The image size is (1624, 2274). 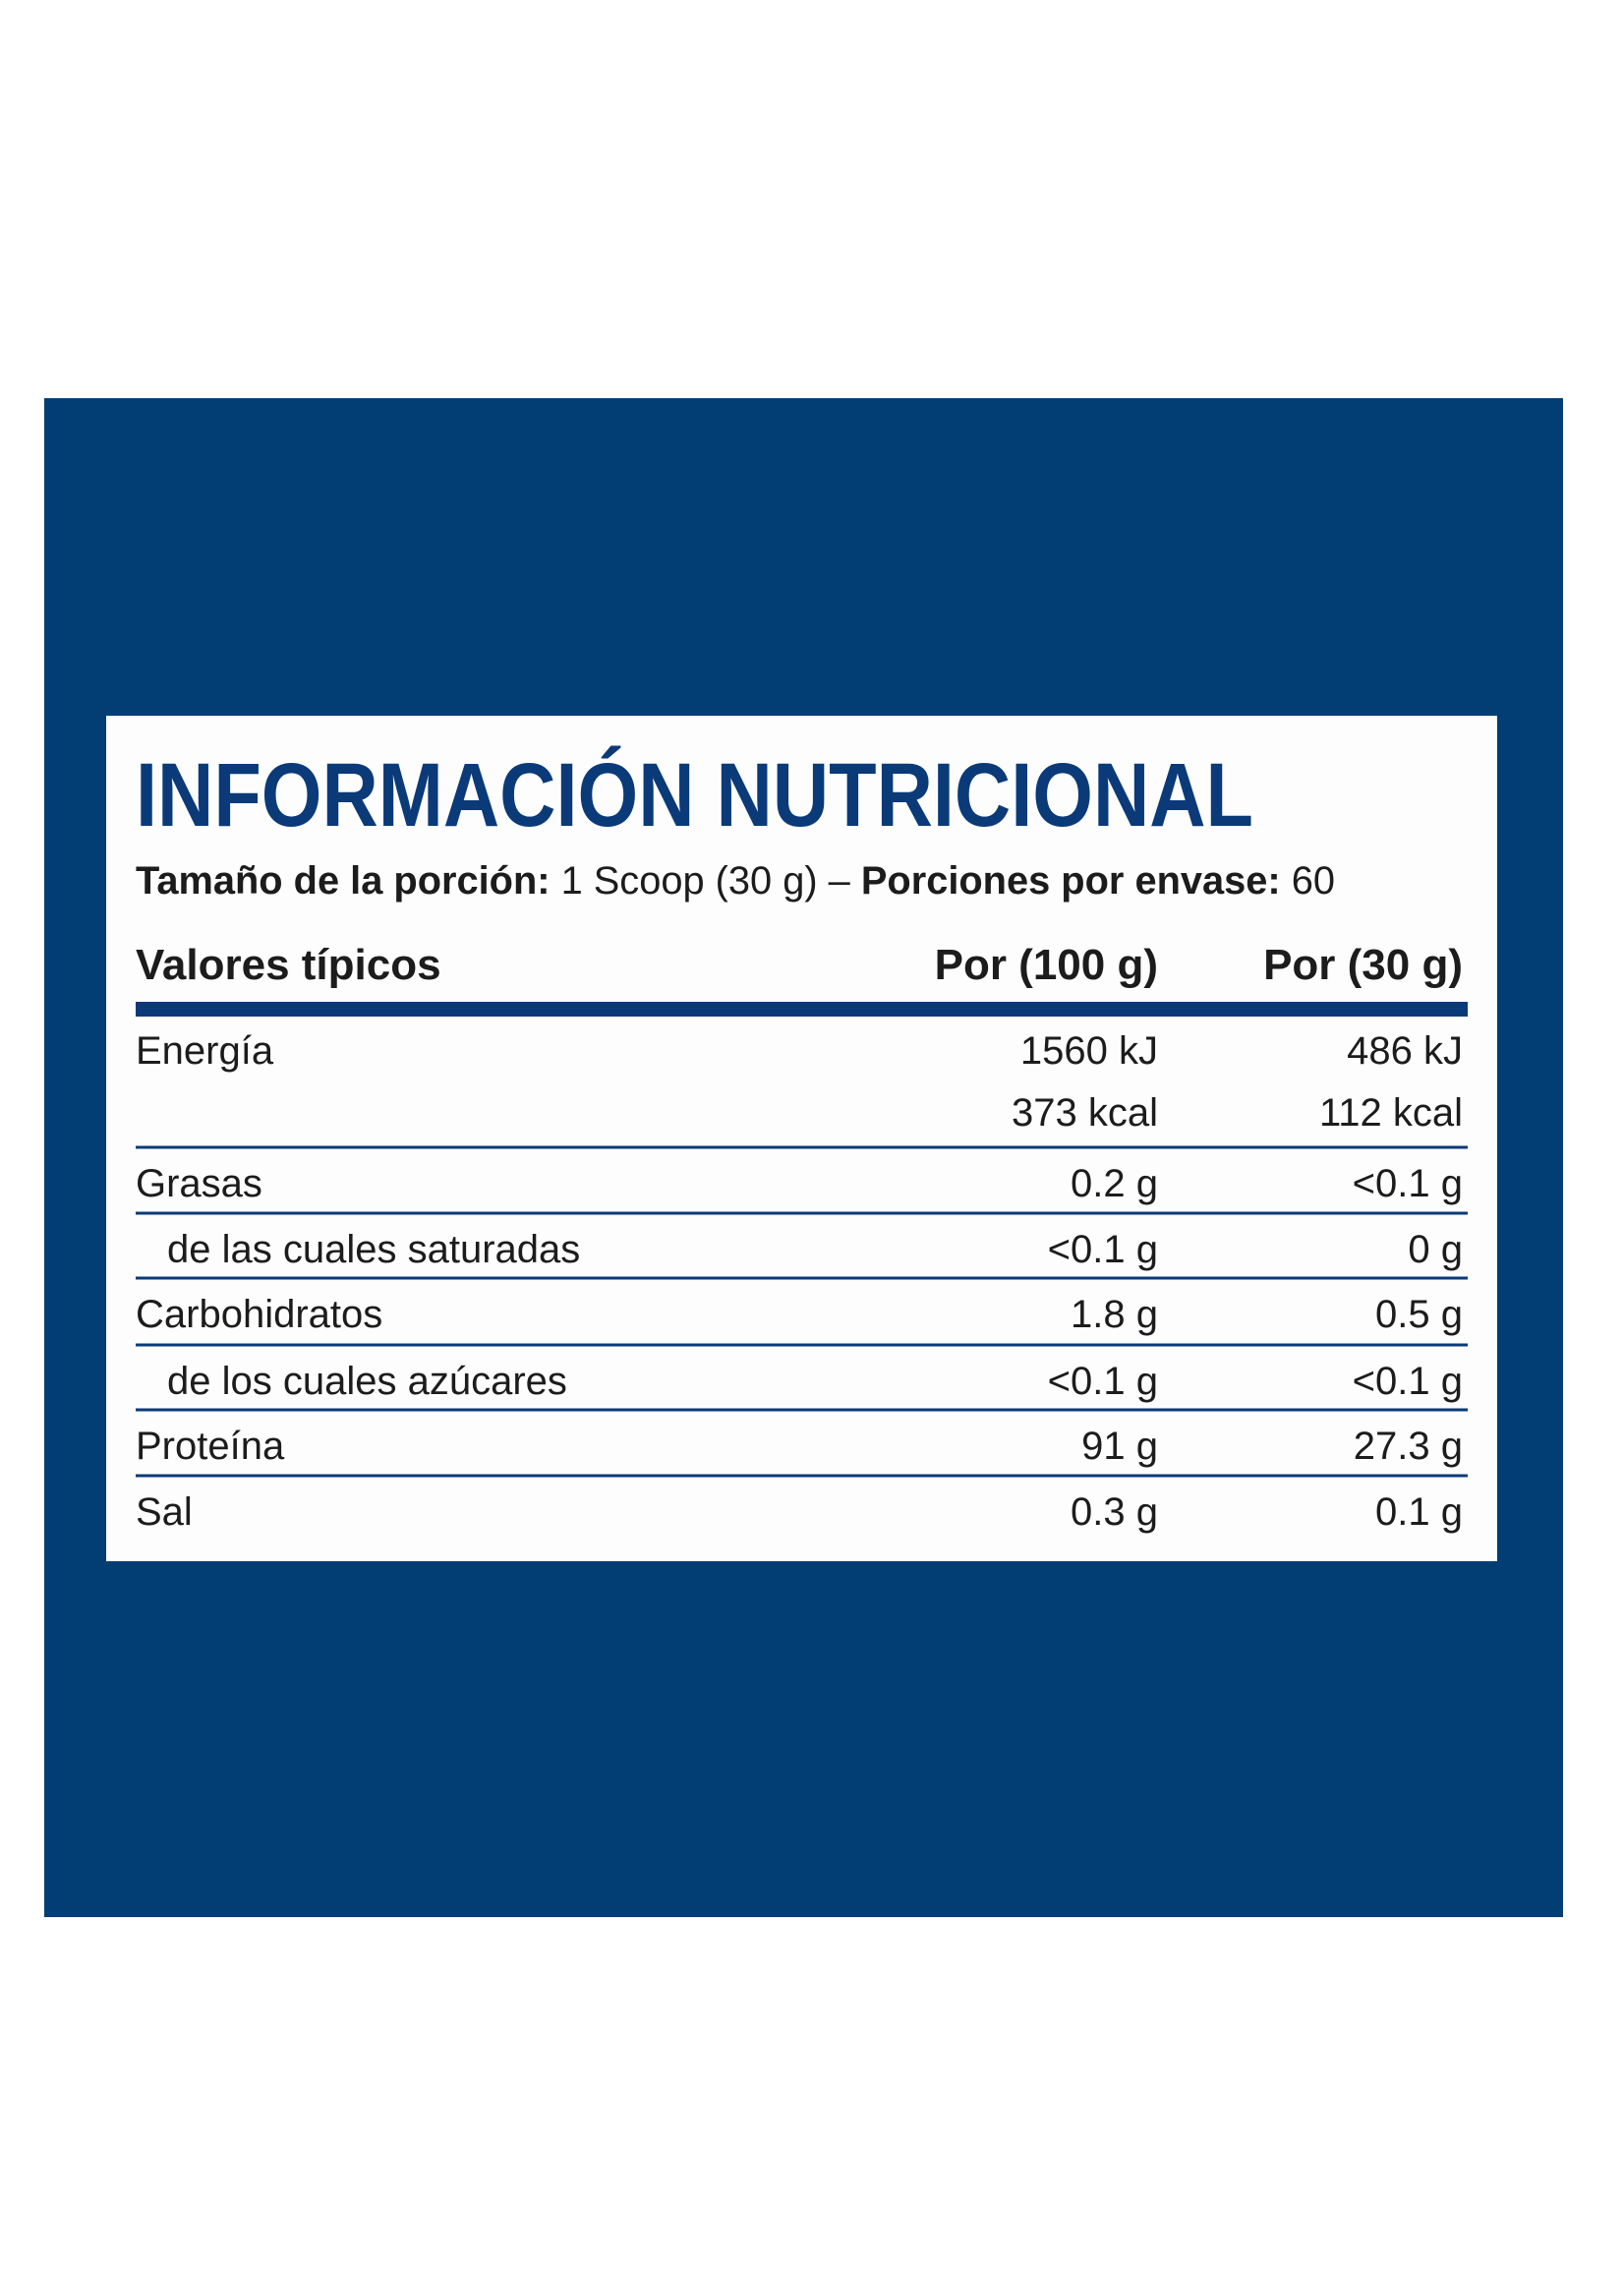 What do you see at coordinates (802, 1009) in the screenshot?
I see `header-rule` at bounding box center [802, 1009].